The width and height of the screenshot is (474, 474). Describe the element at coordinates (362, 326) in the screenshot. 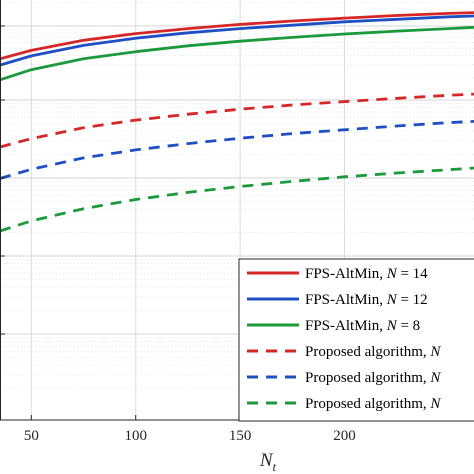

I see `legend-label-2: FPS-AltMin, N = 8` at that location.